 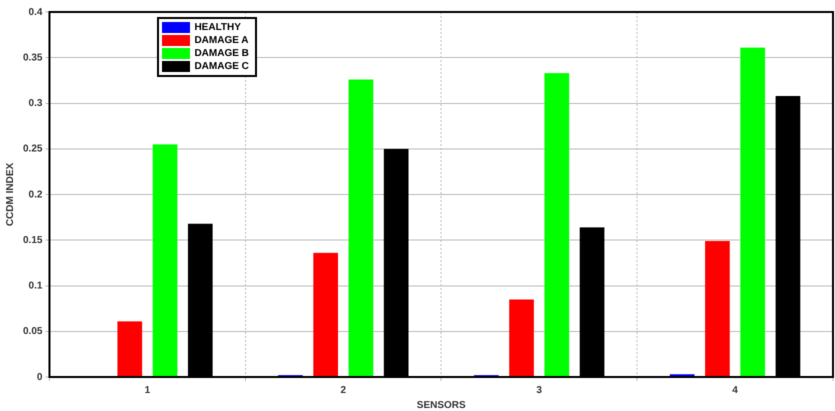 What do you see at coordinates (217, 27) in the screenshot?
I see `legend-label: HEALTHY` at bounding box center [217, 27].